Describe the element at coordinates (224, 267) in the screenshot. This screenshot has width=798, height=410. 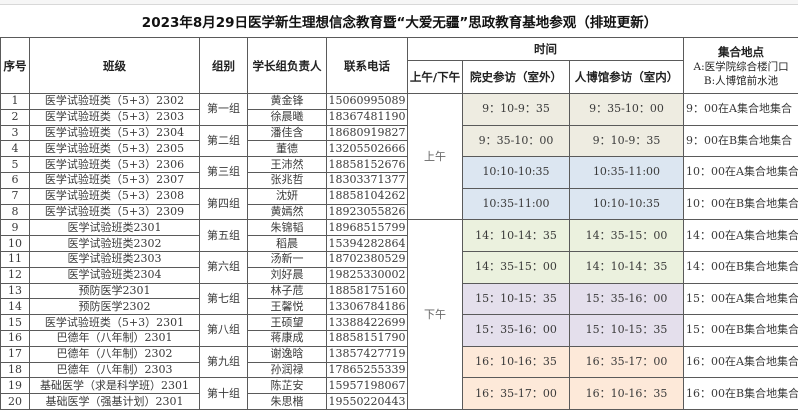
I see `group-cell: 第六组` at that location.